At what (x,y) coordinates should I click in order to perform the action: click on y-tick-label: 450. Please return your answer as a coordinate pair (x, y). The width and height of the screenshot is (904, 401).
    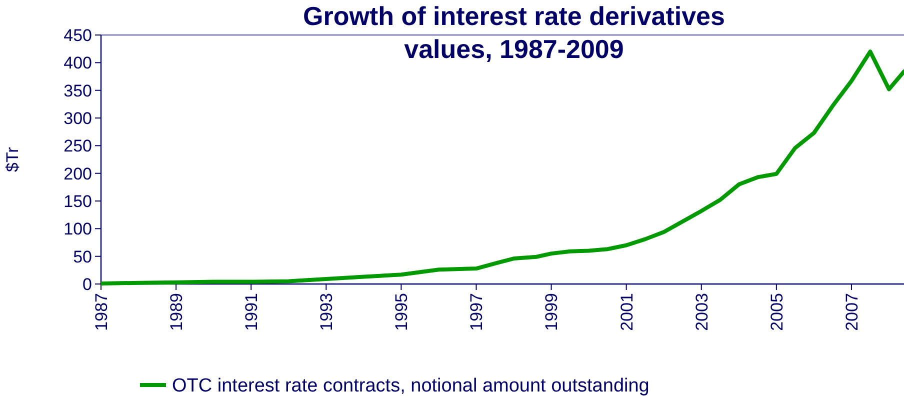
    Looking at the image, I should click on (78, 35).